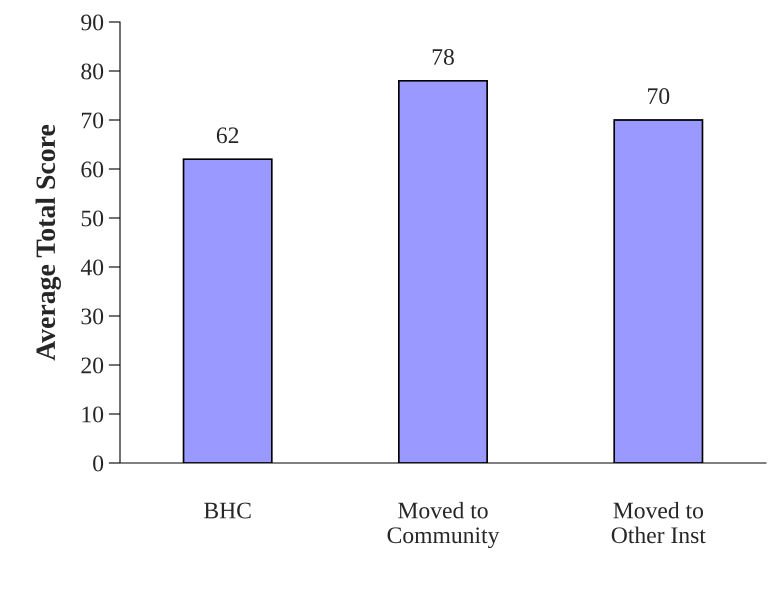  I want to click on y-tick-label: 0, so click(98, 463).